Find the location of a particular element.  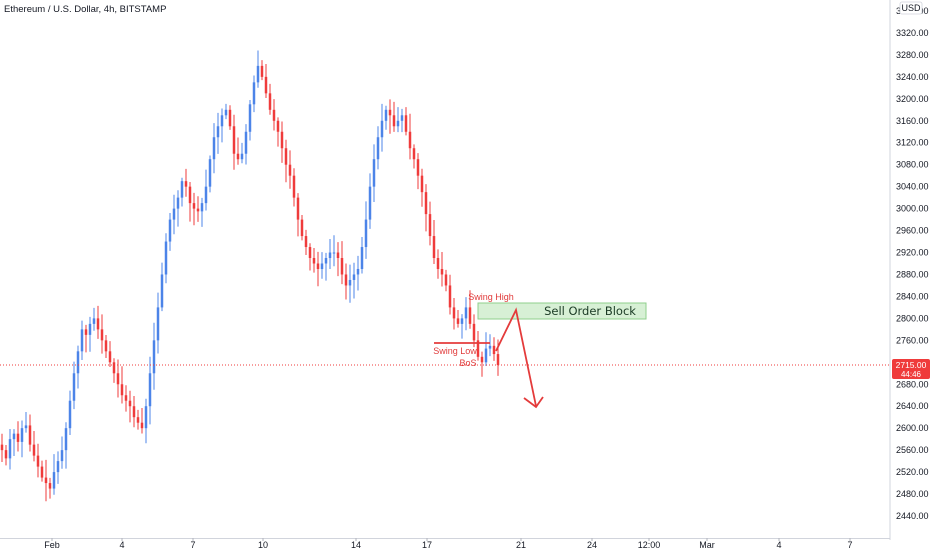

projection-arrow is located at coordinates (516, 357).